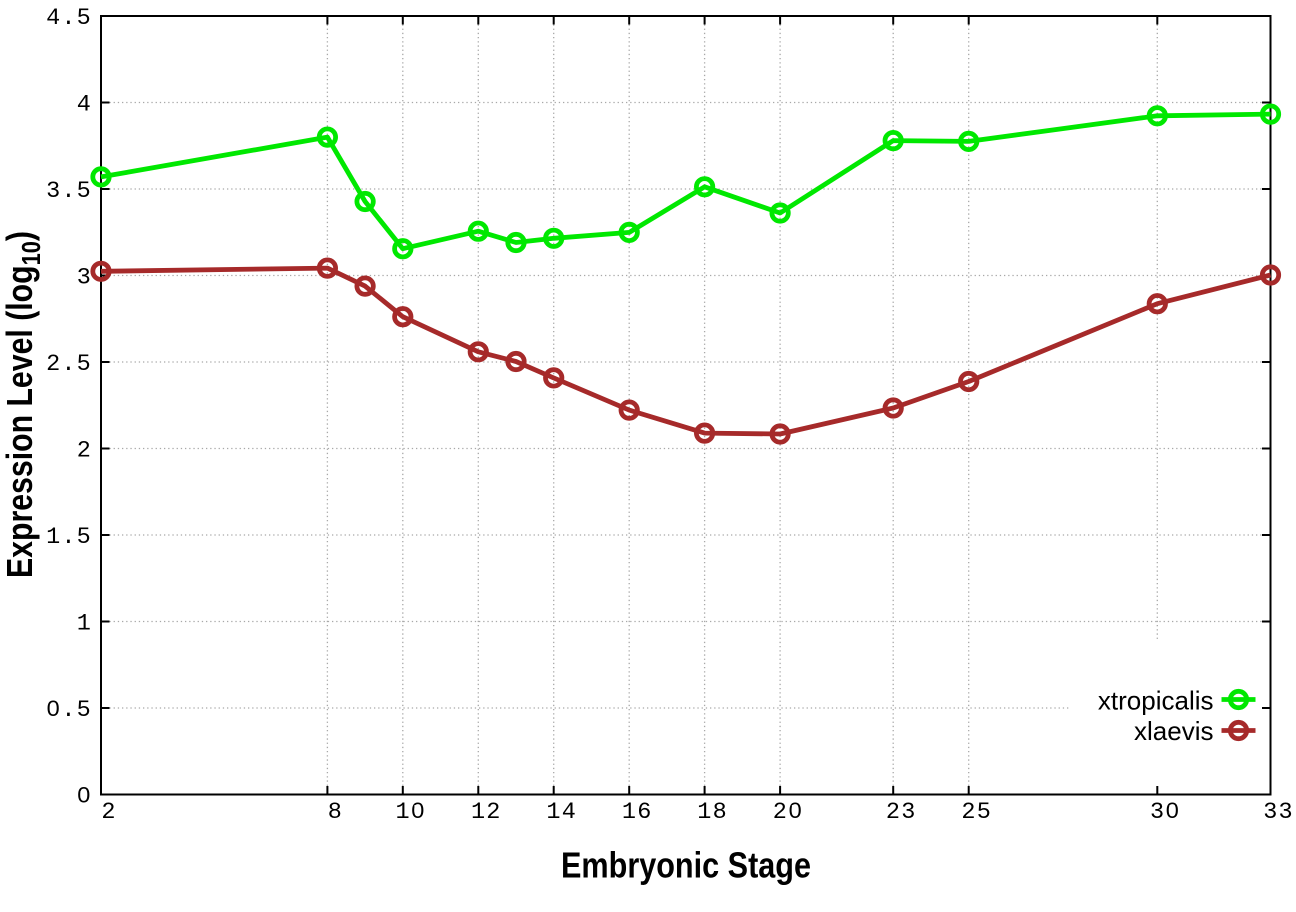  I want to click on svg-text: 1.5, so click(69, 537).